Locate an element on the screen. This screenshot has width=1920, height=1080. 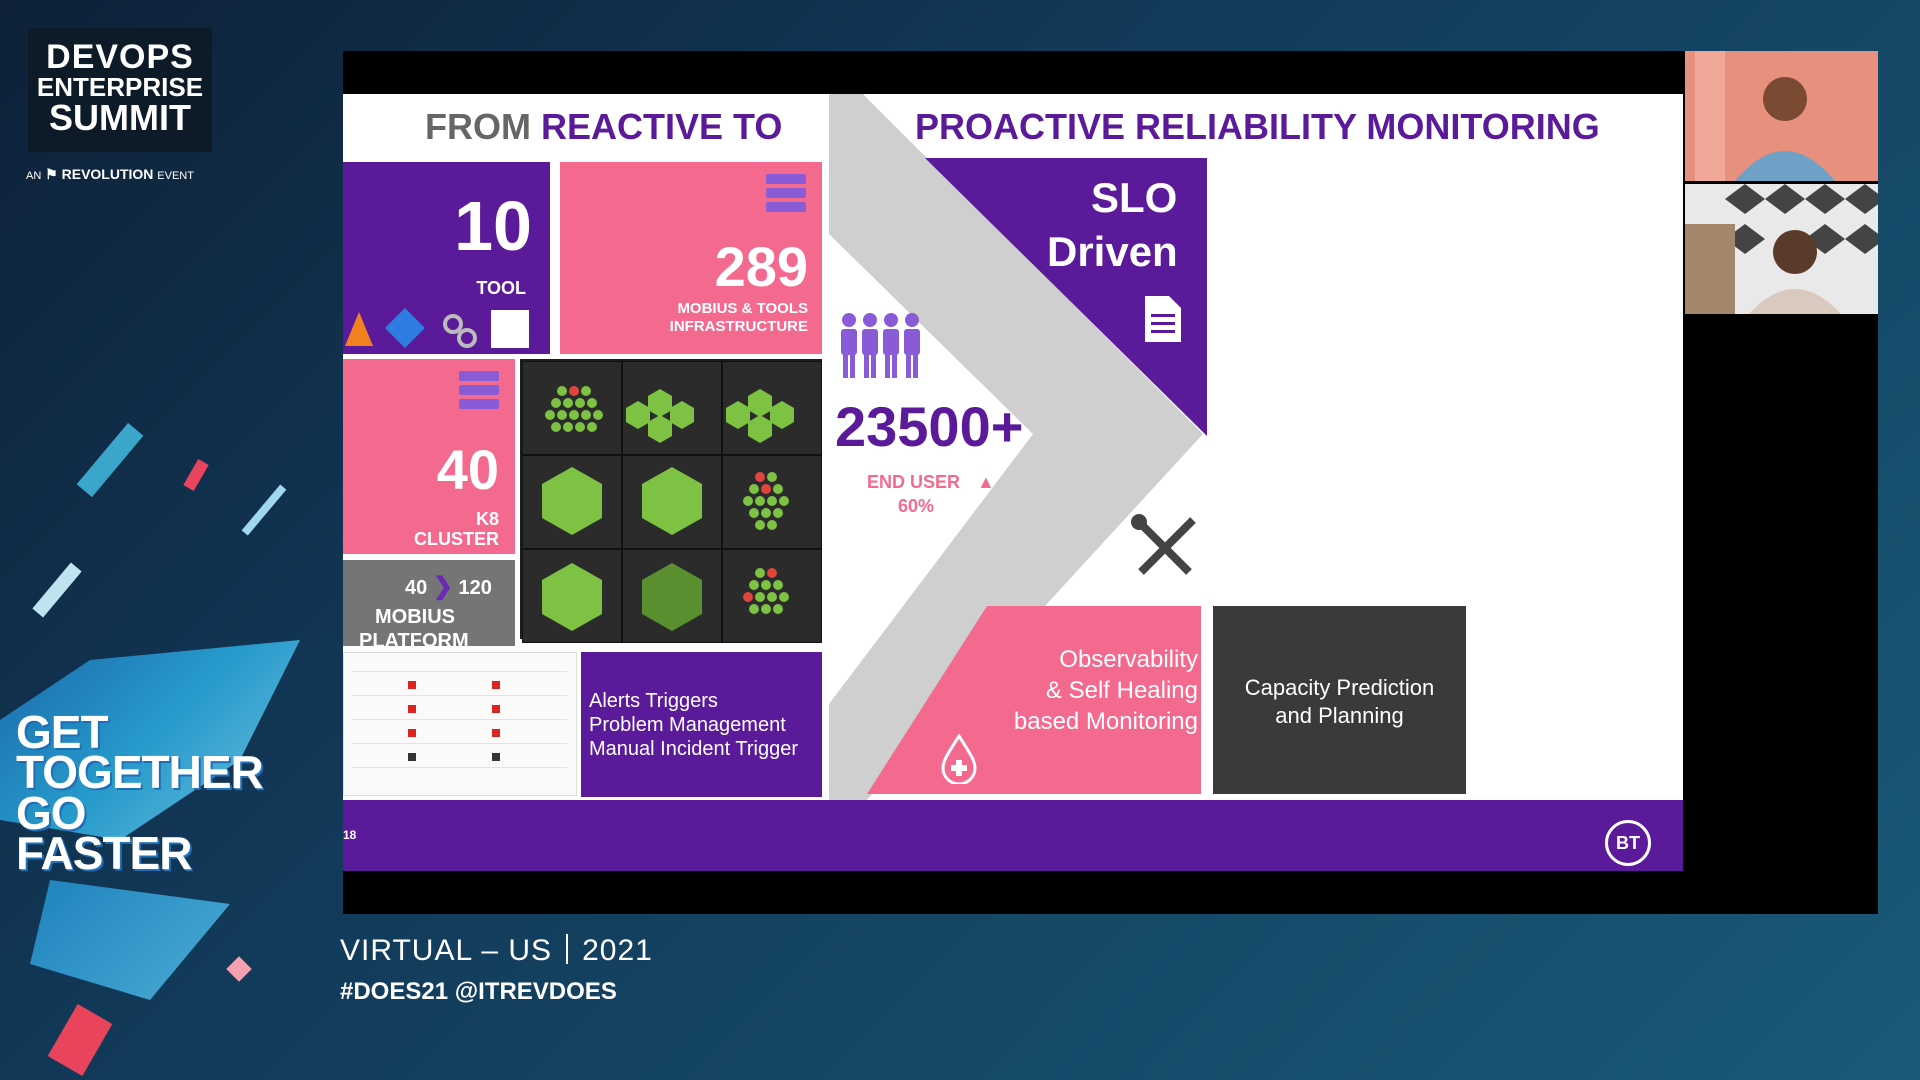
hexagon-dashboard is located at coordinates (671, 501).